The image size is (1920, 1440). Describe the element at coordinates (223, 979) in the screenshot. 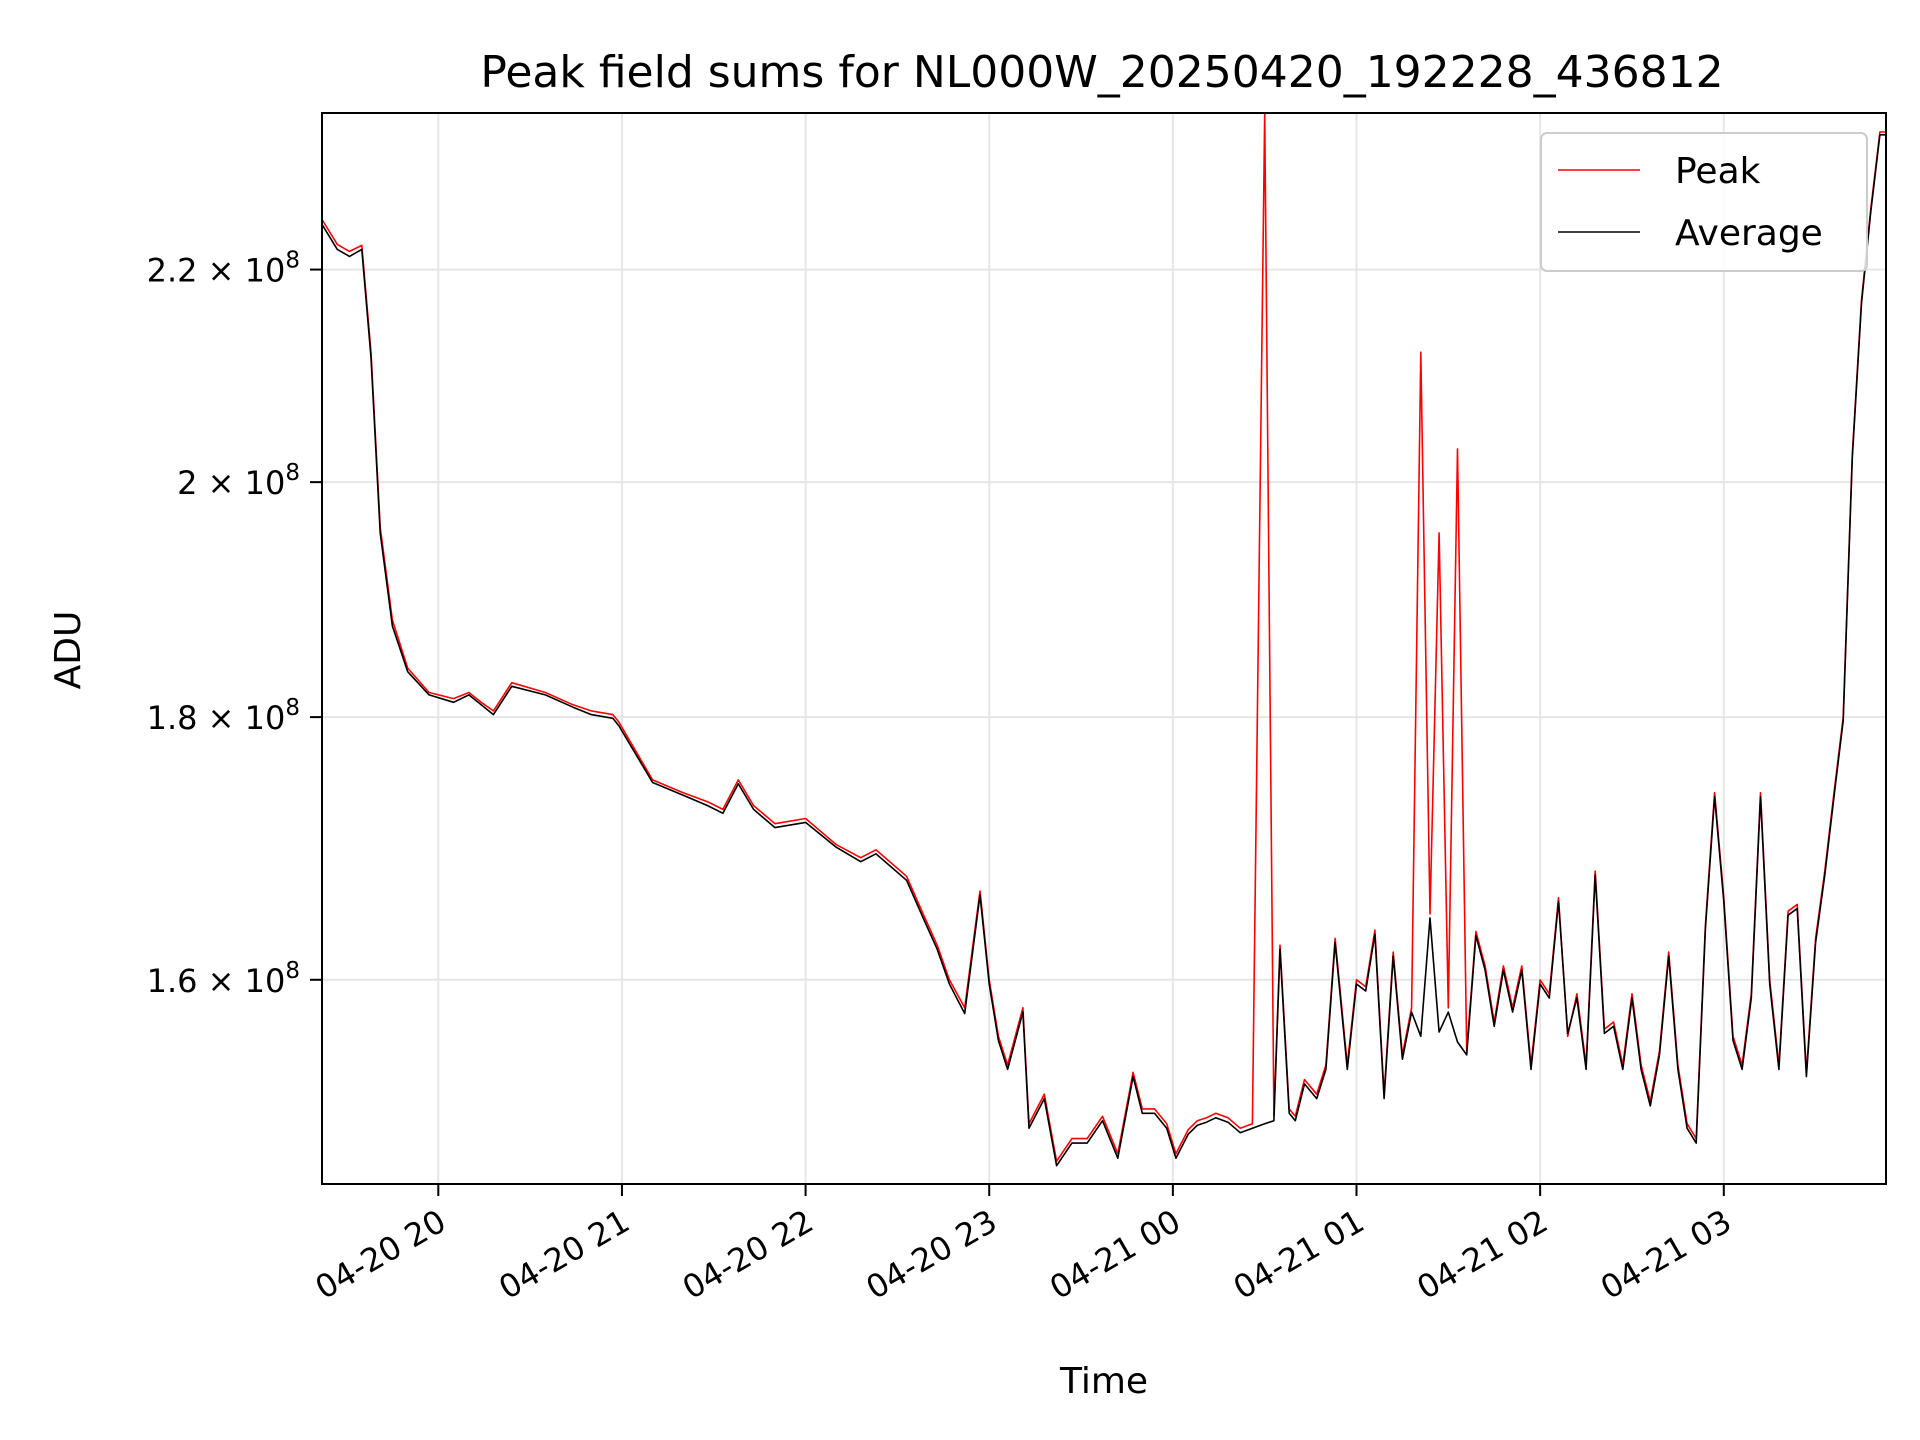

I see `y-tick-label: 1.6 × 108` at that location.